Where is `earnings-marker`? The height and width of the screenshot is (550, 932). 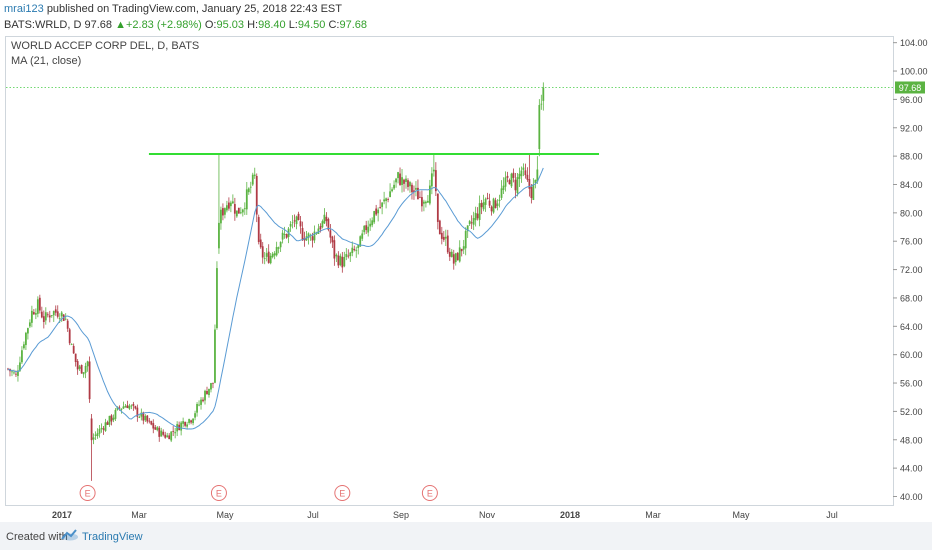
earnings-marker is located at coordinates (87, 493).